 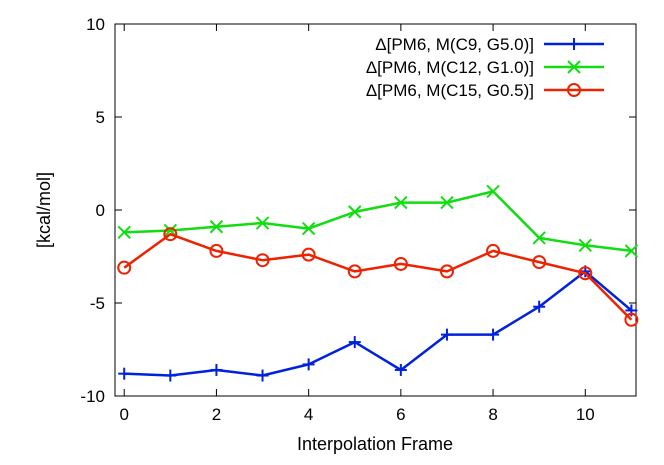 I want to click on legend-label: Δ[PM6, M(C15, G0.5)], so click(x=450, y=90).